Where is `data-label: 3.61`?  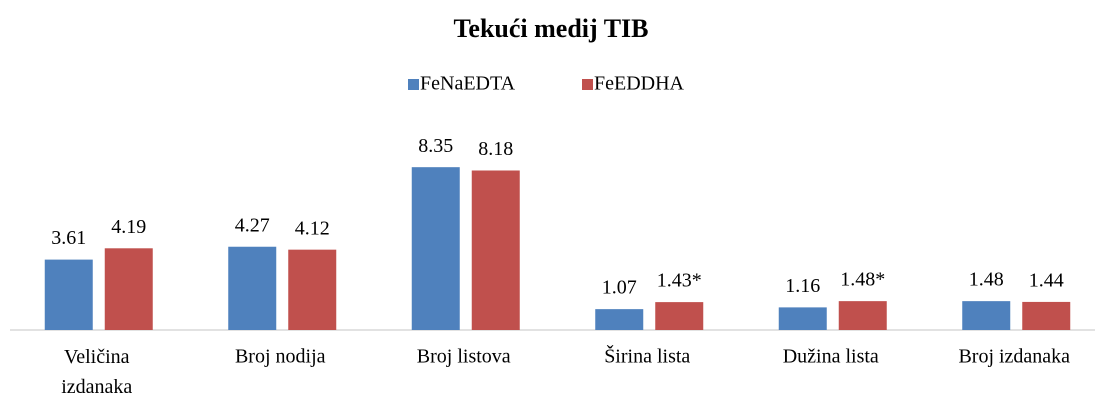 data-label: 3.61 is located at coordinates (68, 238).